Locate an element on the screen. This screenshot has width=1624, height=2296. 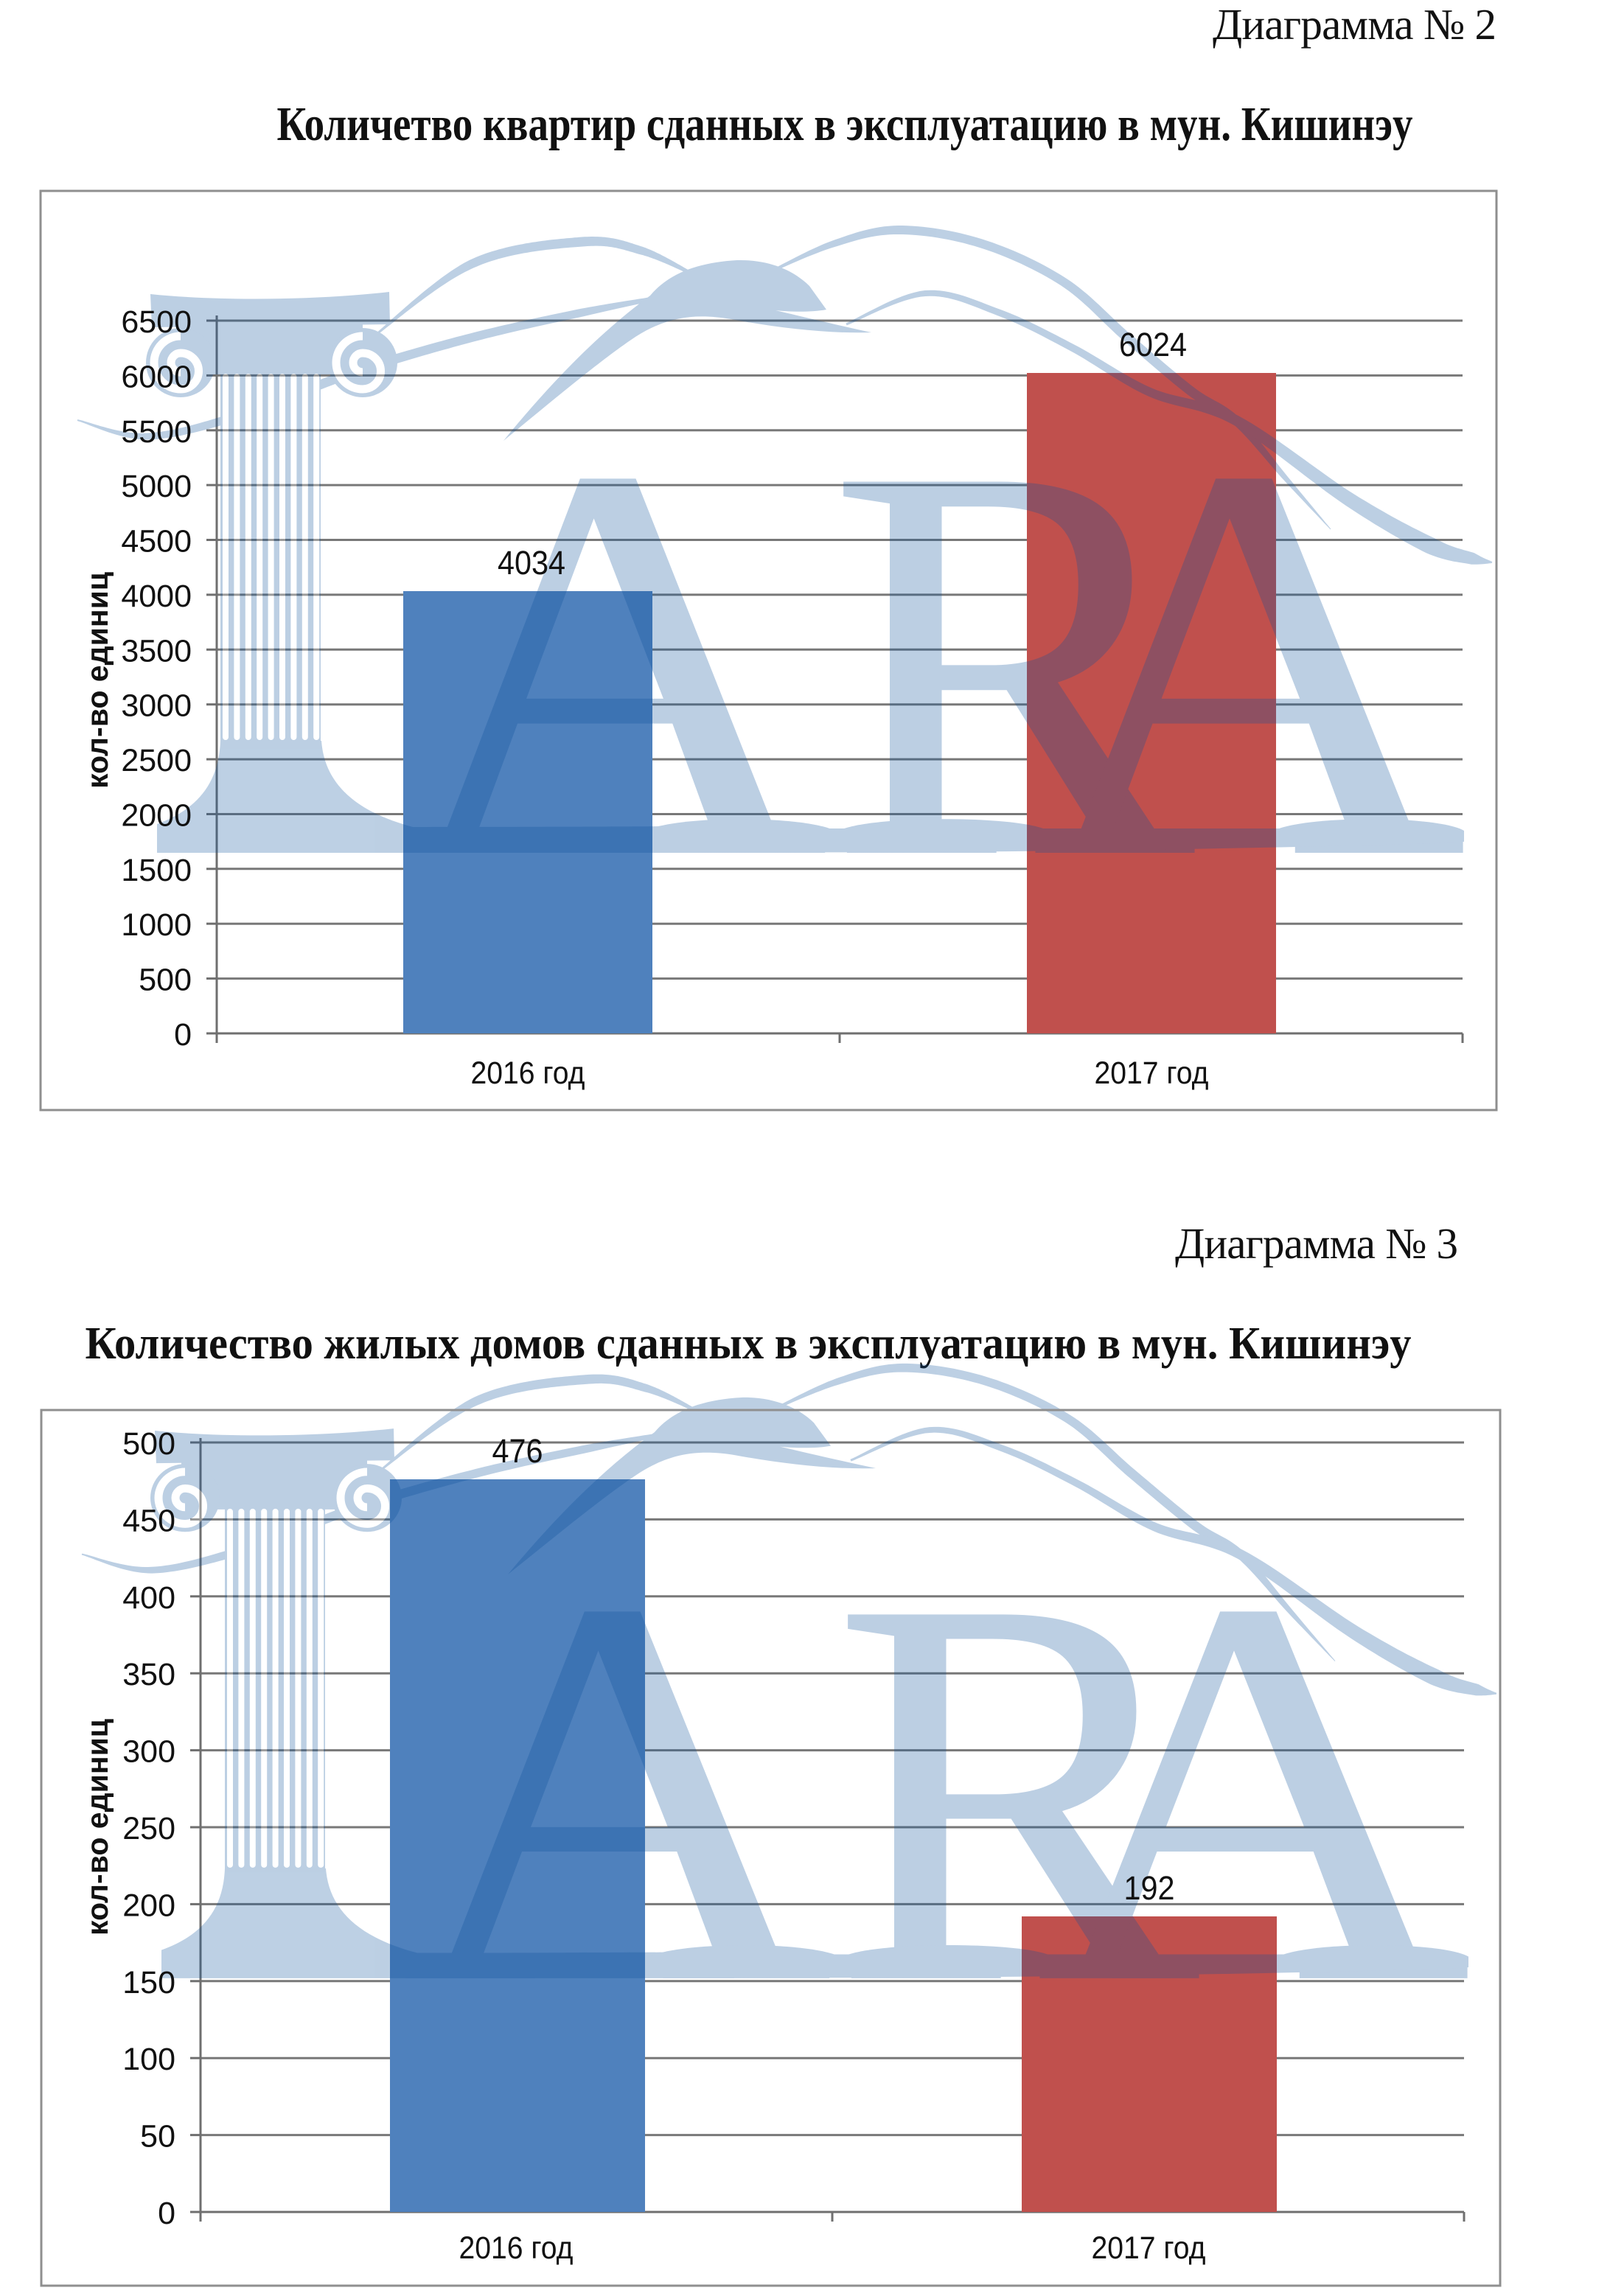
svg-text: 50 is located at coordinates (157, 2136).